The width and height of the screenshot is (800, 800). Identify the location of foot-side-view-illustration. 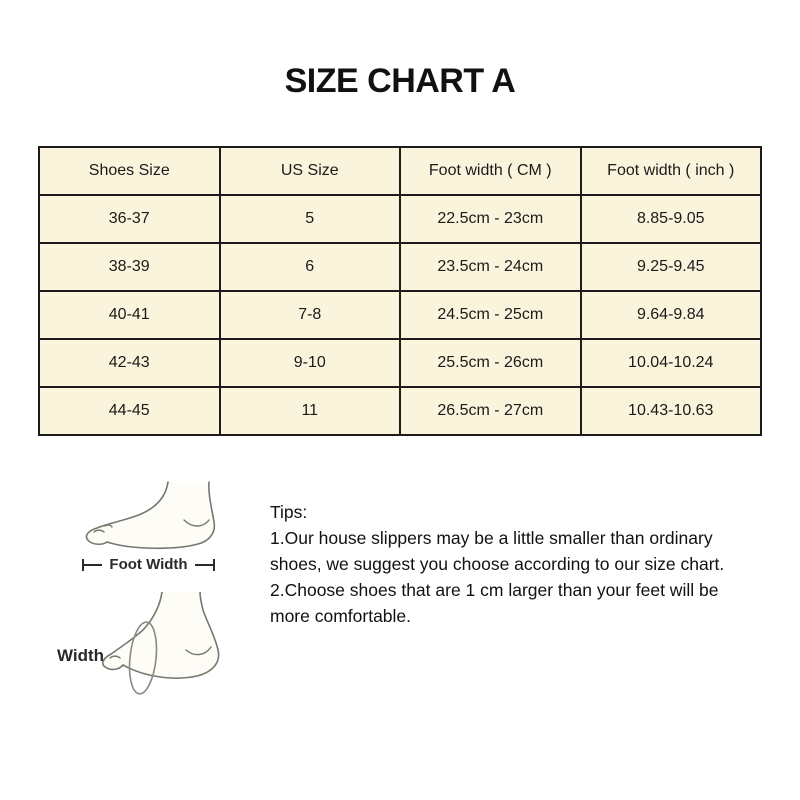
(150, 515).